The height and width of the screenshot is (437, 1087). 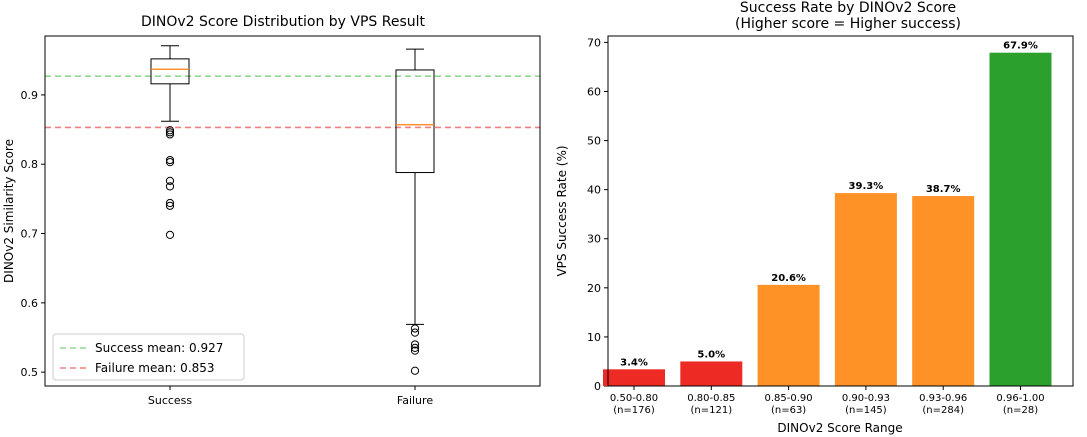 What do you see at coordinates (159, 348) in the screenshot?
I see `legend-entry-label: Success mean: 0.927` at bounding box center [159, 348].